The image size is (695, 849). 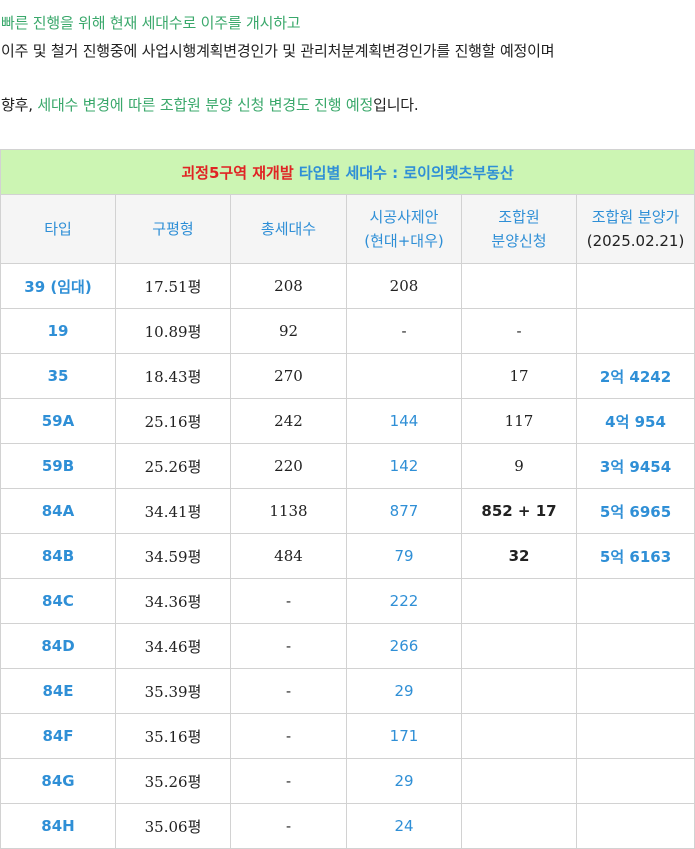 I want to click on cell-type: 84A, so click(x=58, y=511).